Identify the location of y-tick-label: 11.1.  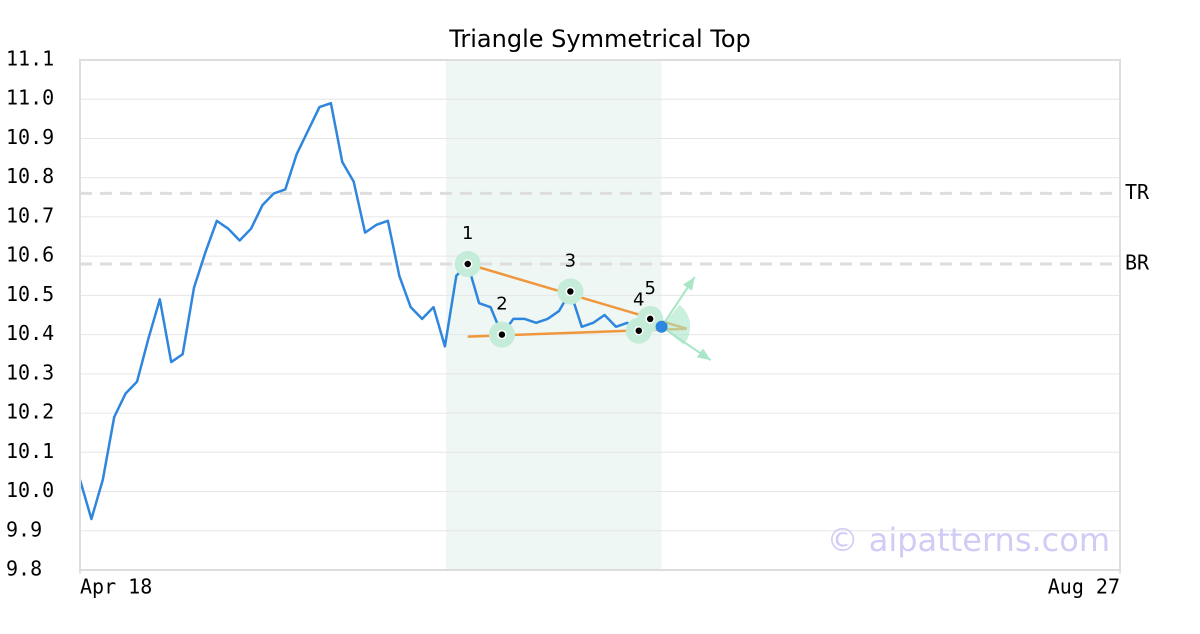
(30, 59).